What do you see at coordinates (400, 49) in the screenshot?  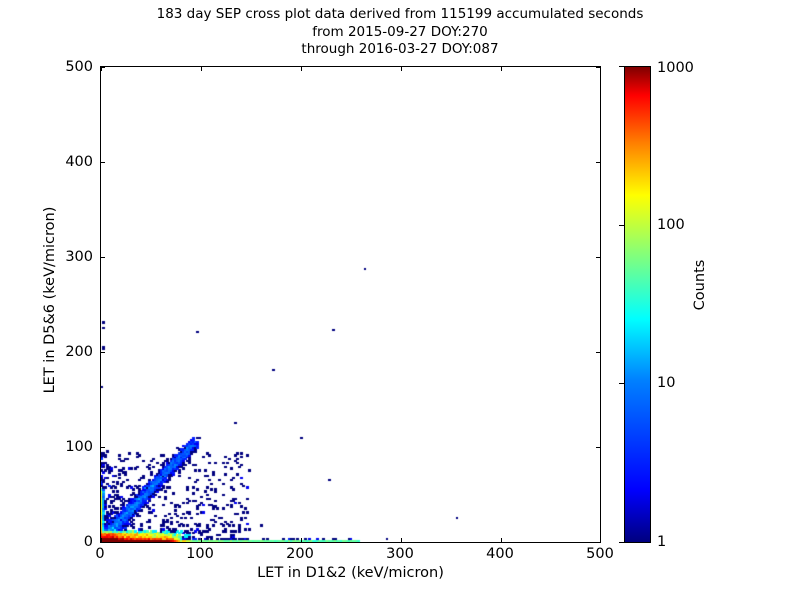 I see `title-line-3: through 2016-03-27 DOY:087` at bounding box center [400, 49].